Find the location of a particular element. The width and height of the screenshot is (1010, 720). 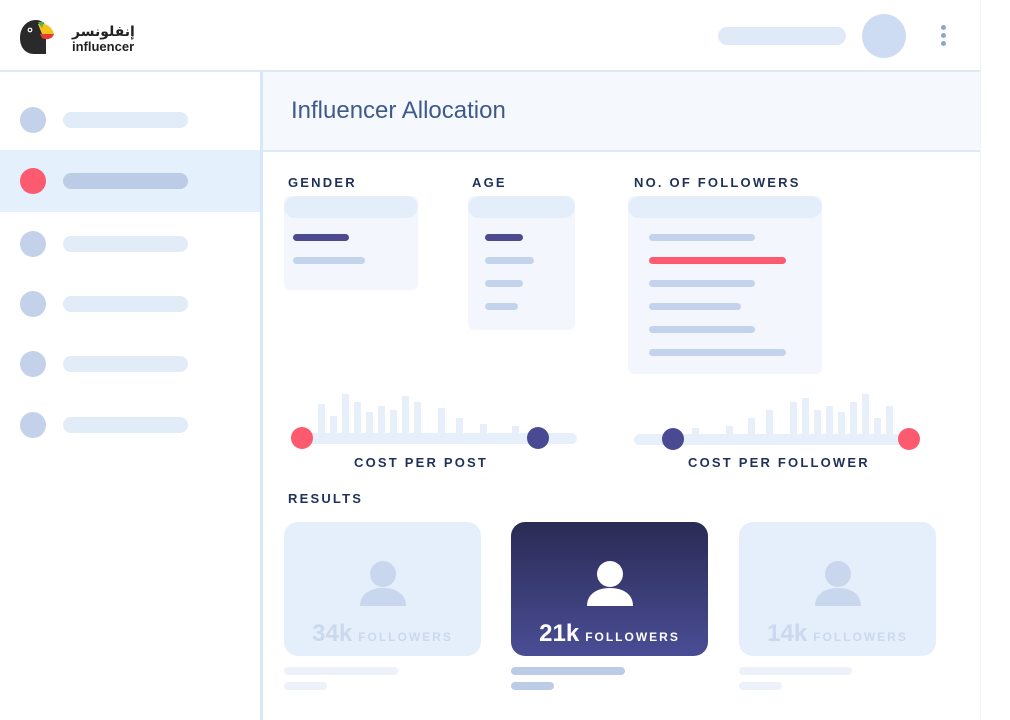

age-filter-dropdown is located at coordinates (521, 263).